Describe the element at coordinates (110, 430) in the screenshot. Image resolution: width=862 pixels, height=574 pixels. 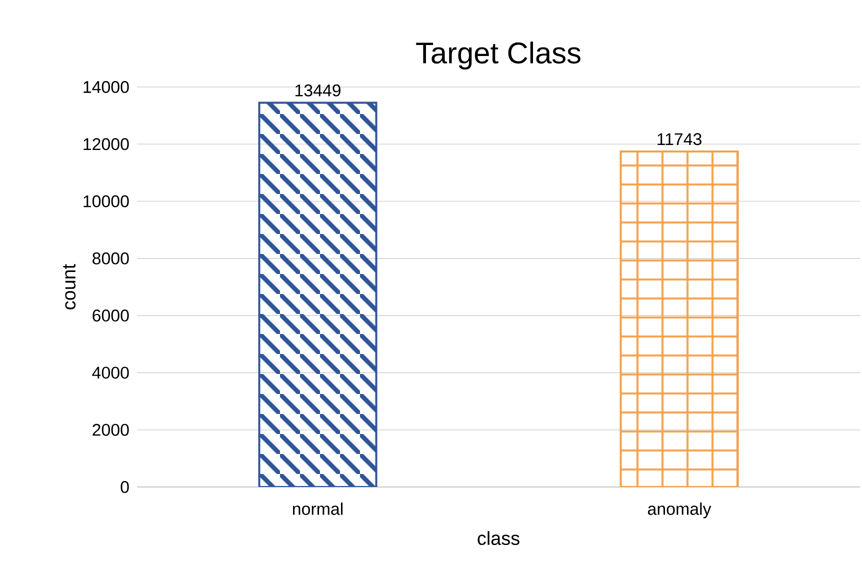
I see `y-tick-label: 2000` at that location.